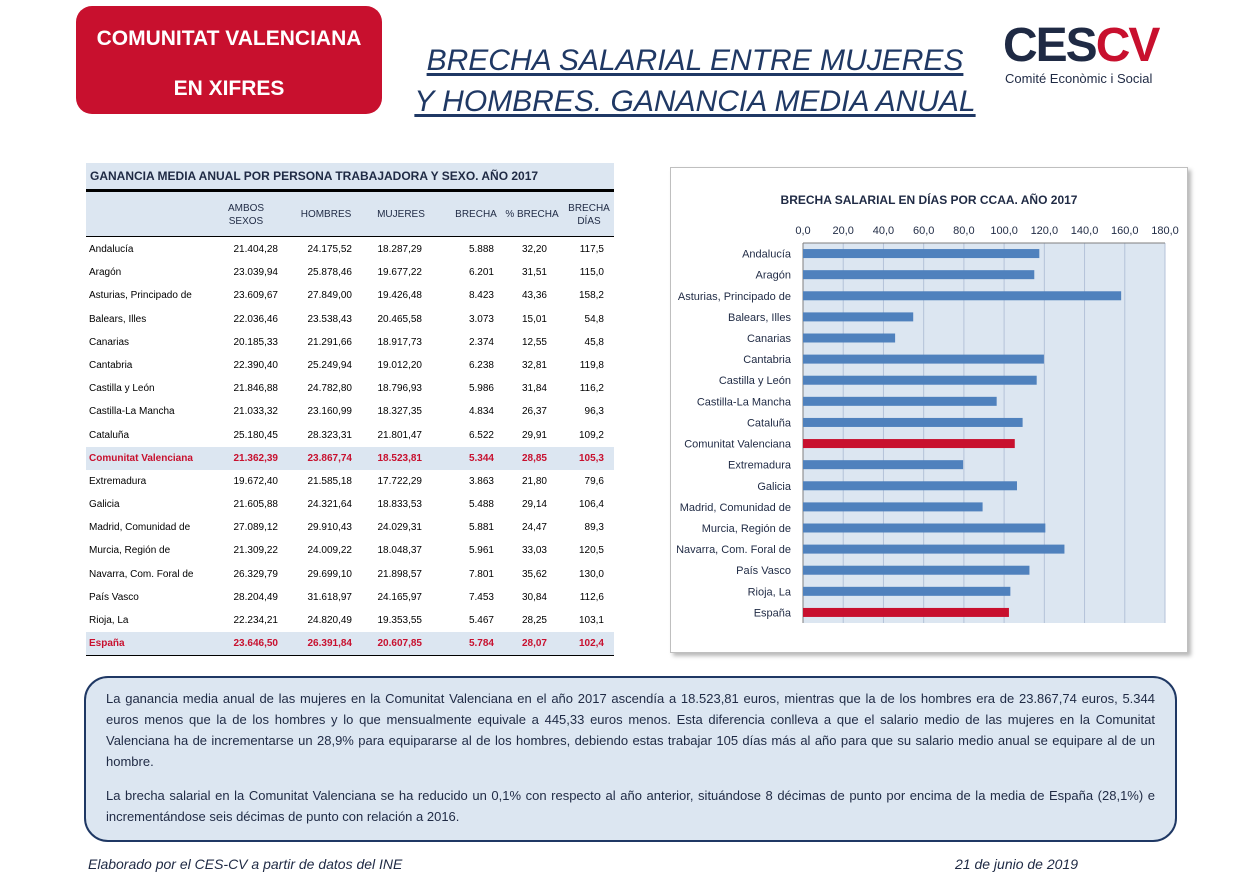 This screenshot has height=887, width=1244. Describe the element at coordinates (534, 273) in the screenshot. I see `table-cell: 31,51` at that location.